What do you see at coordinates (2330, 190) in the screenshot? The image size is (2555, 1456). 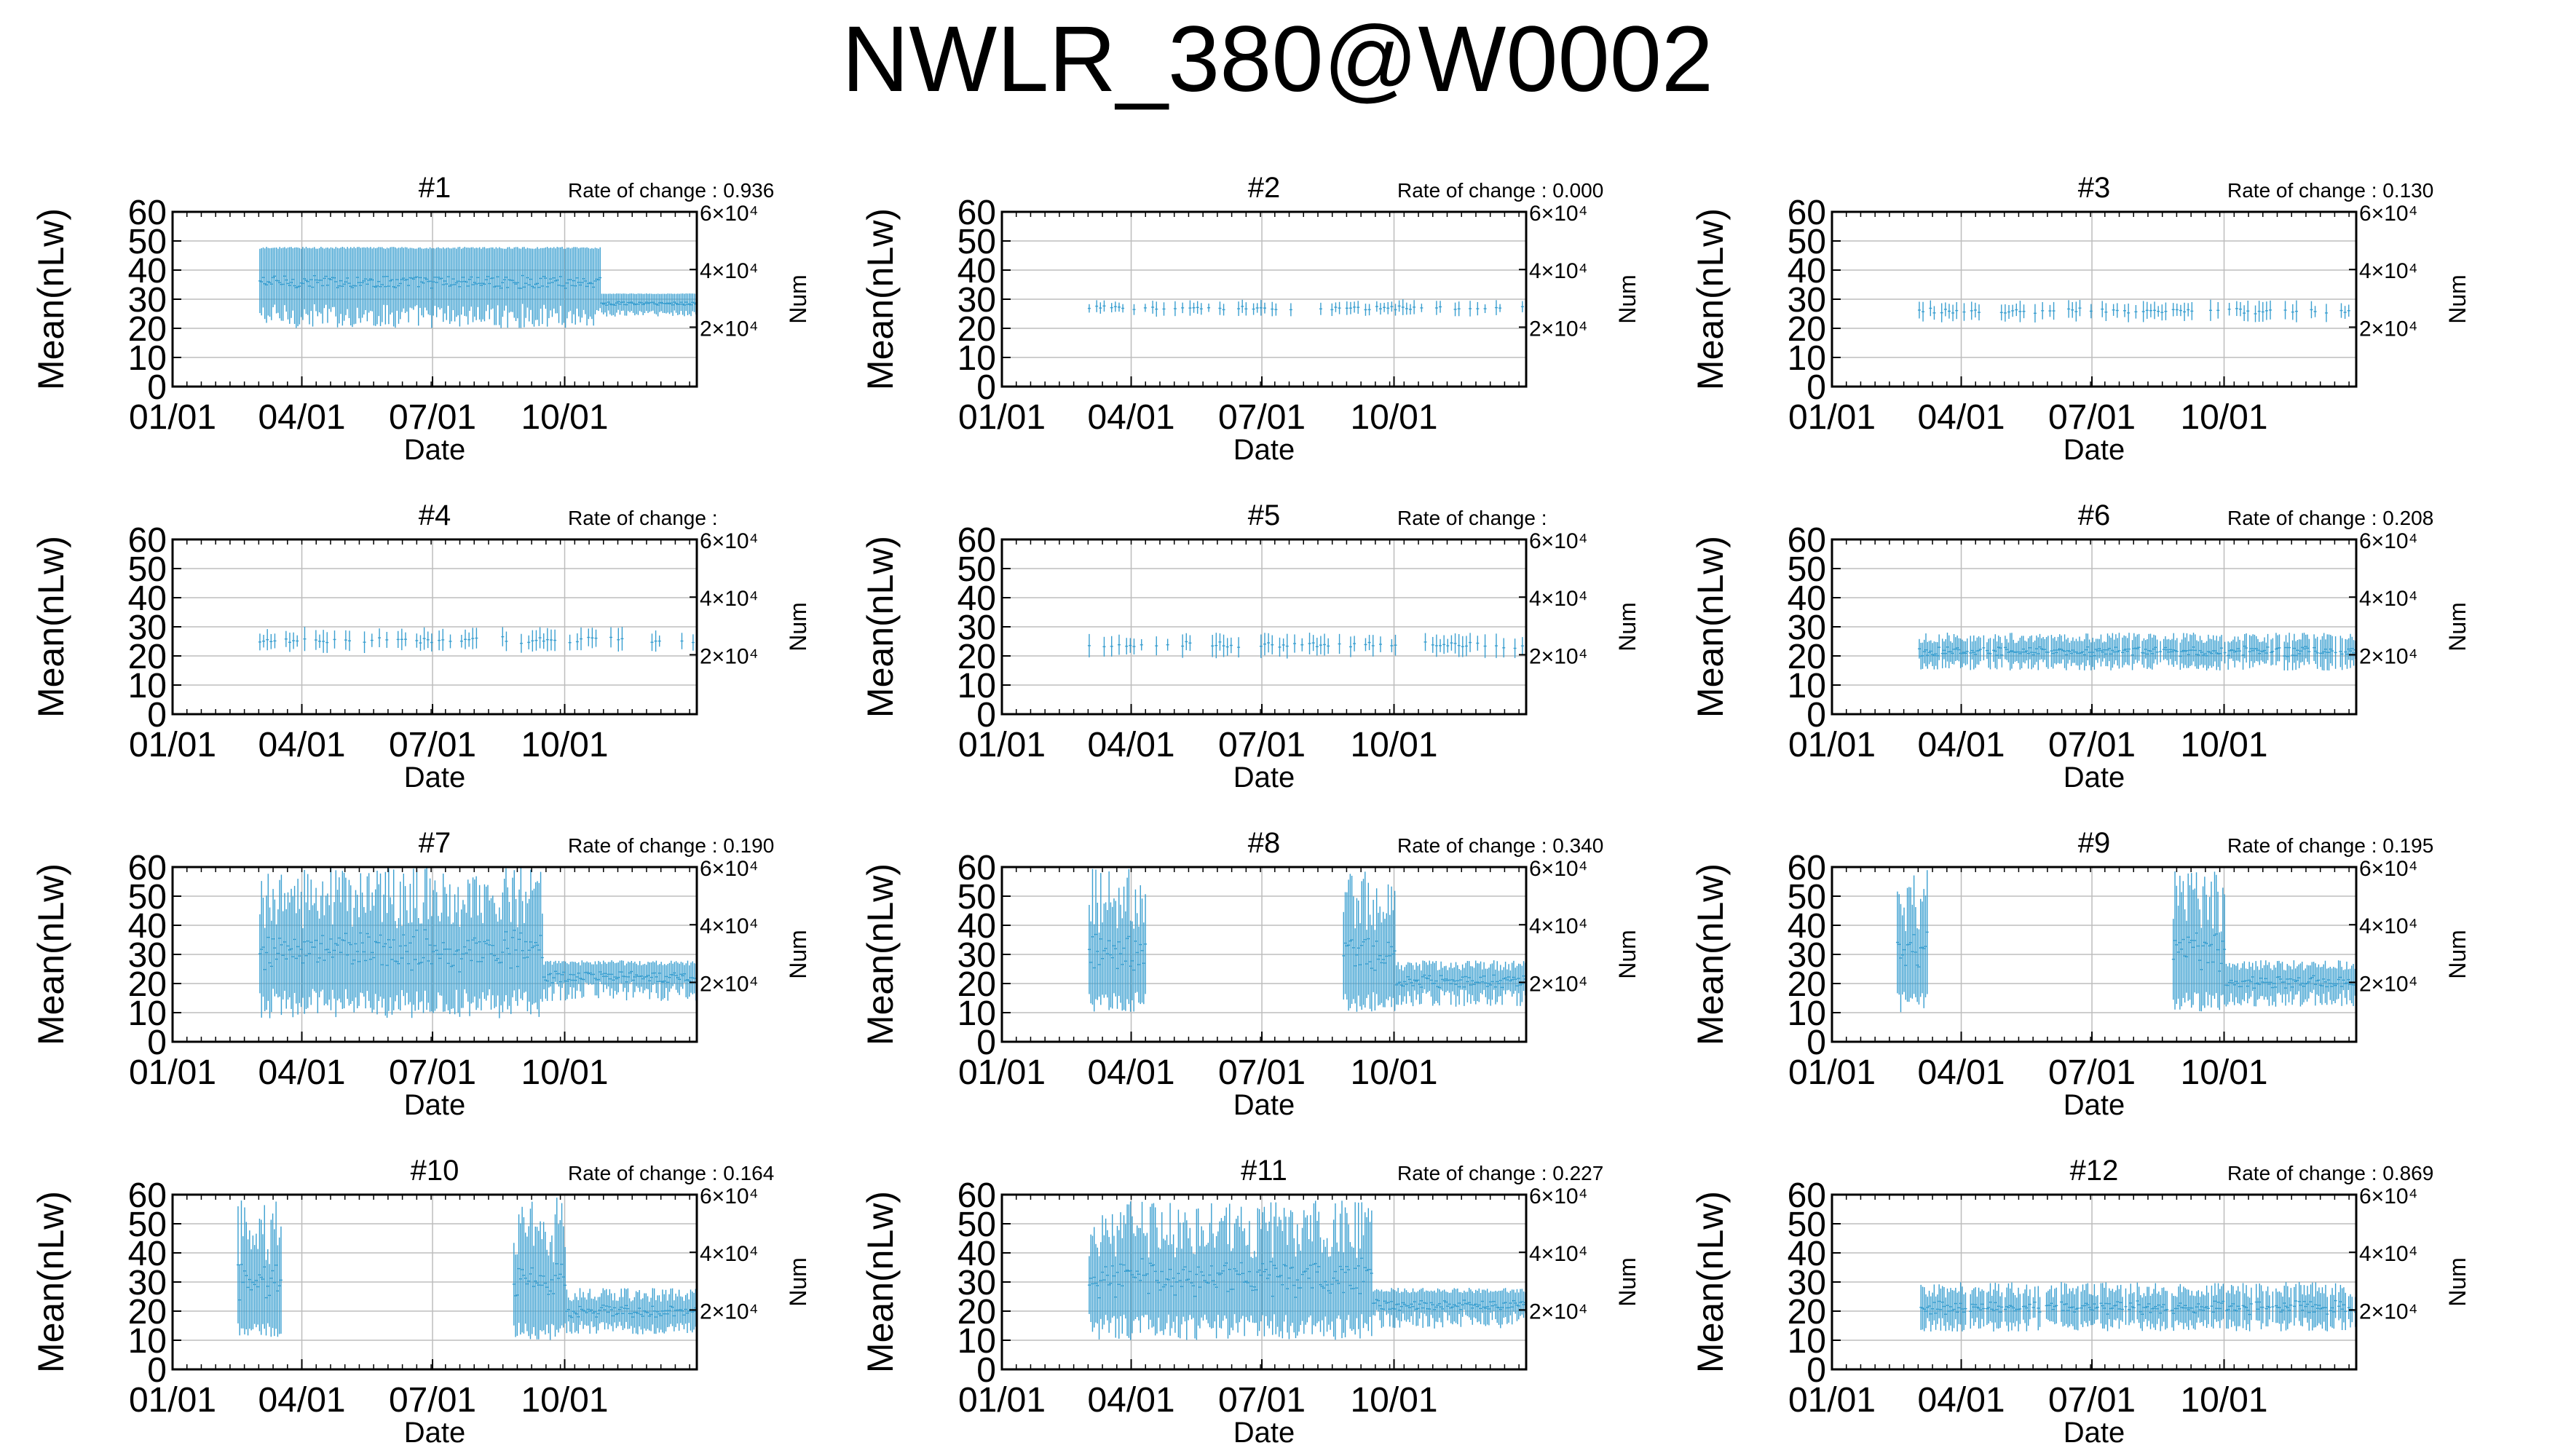 I see `rate-of-change: Rate of change : 0.130` at bounding box center [2330, 190].